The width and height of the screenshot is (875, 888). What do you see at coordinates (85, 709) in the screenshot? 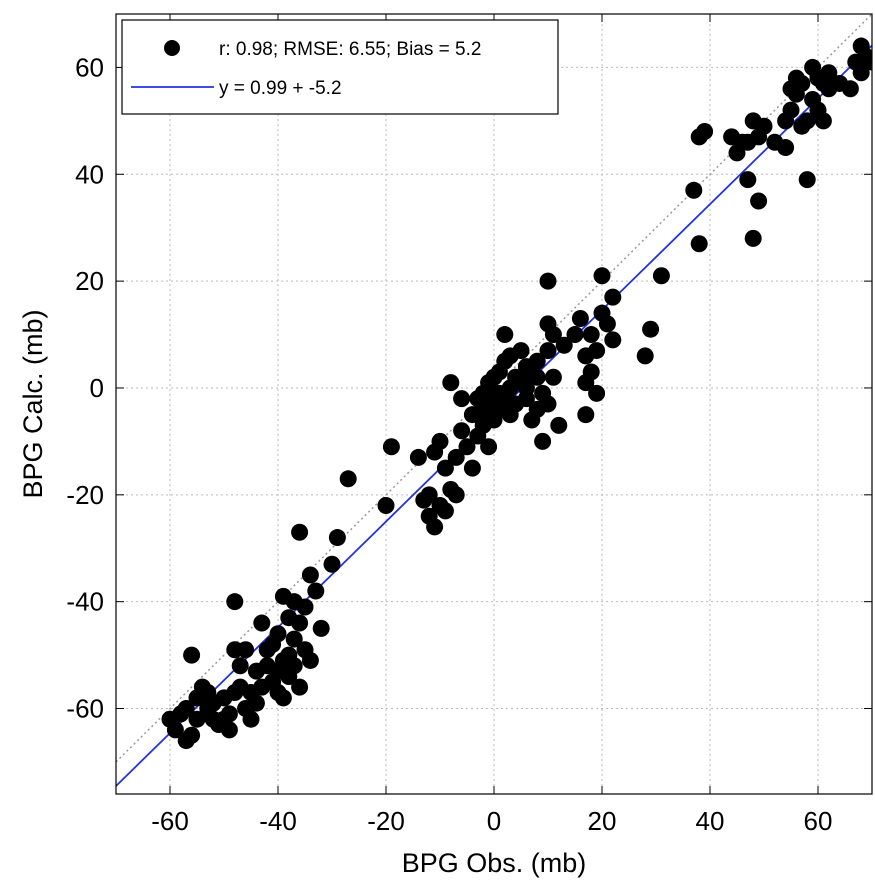
I see `y-tick-label: -60` at bounding box center [85, 709].